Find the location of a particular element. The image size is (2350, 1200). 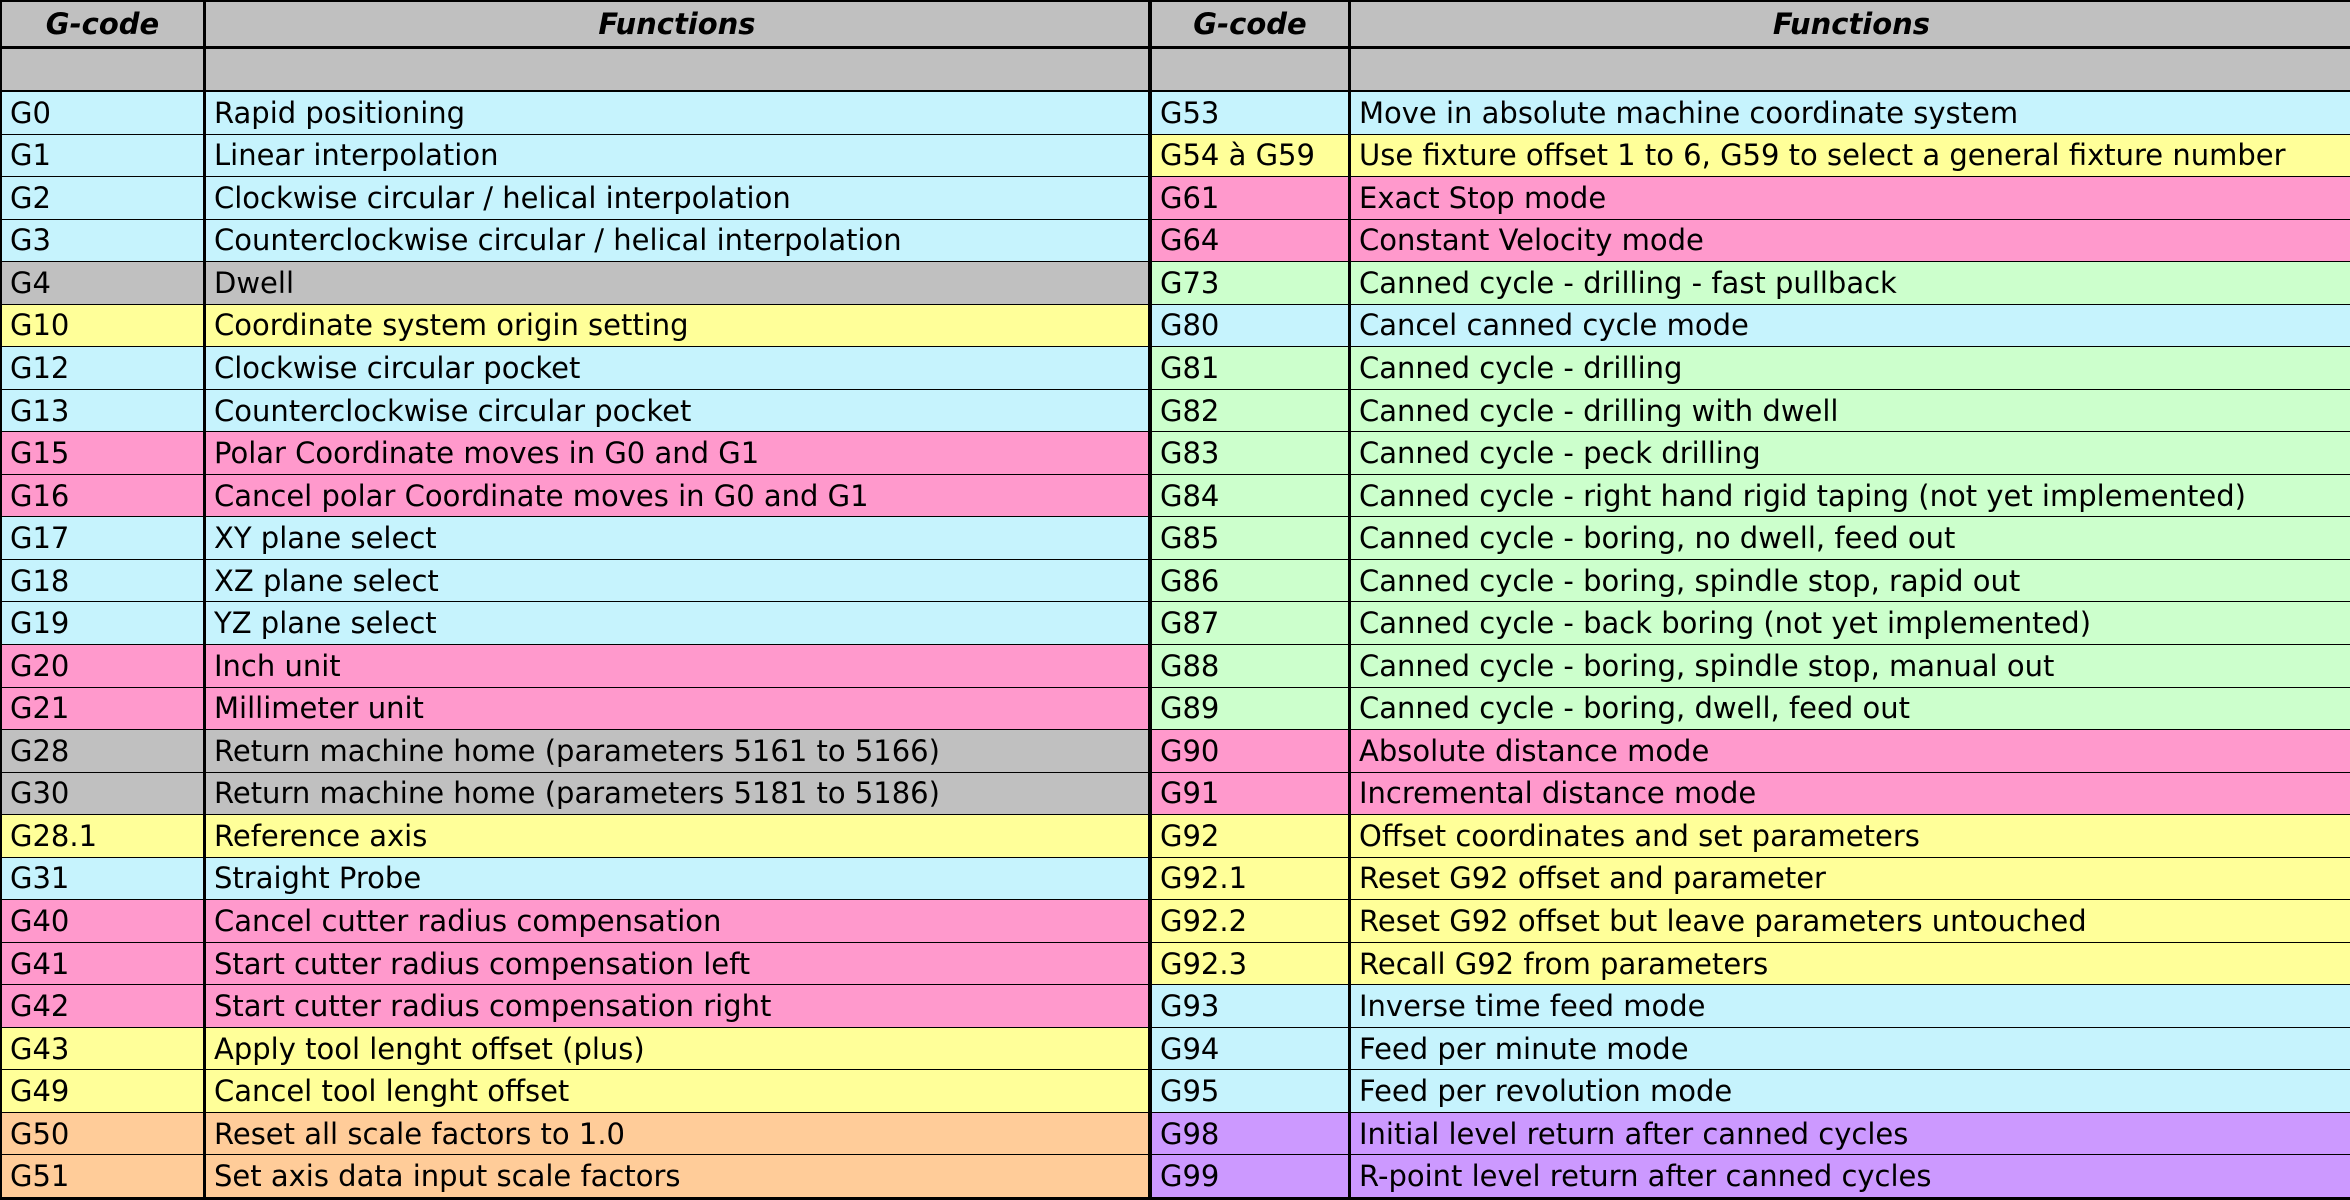

function-cell: Absolute distance mode is located at coordinates (1850, 751).